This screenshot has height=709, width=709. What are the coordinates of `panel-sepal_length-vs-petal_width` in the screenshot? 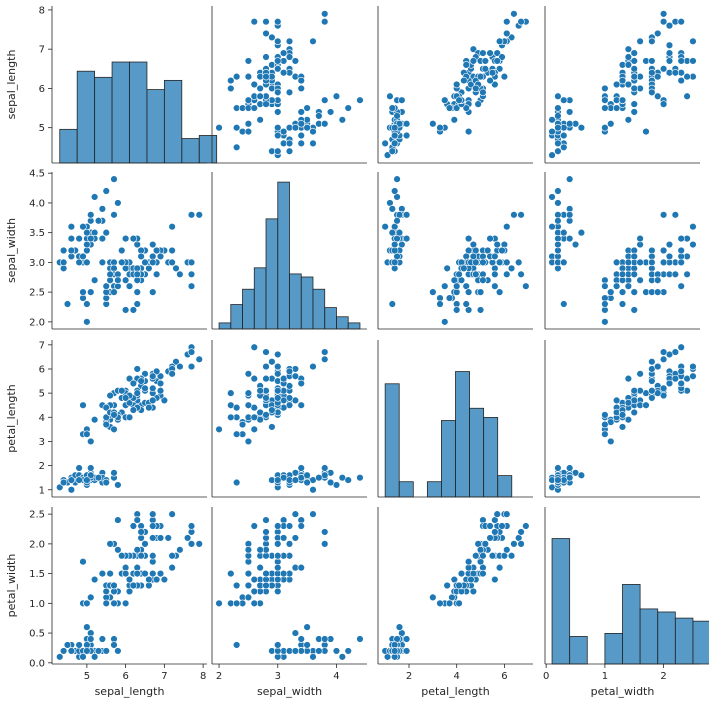 It's located at (622, 85).